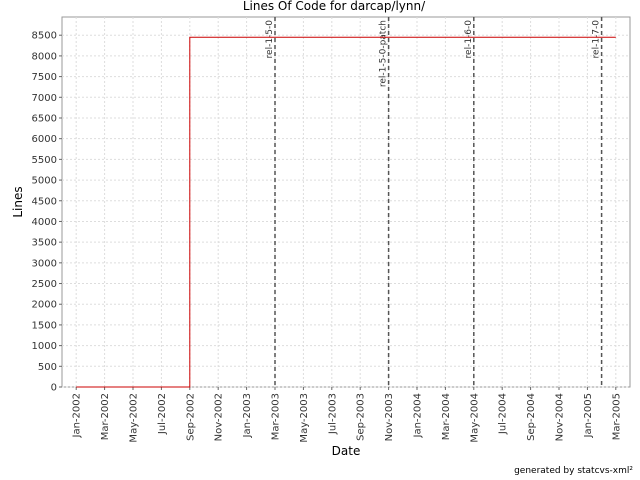 Image resolution: width=640 pixels, height=480 pixels. Describe the element at coordinates (44, 325) in the screenshot. I see `y-tick-label: 1500` at that location.